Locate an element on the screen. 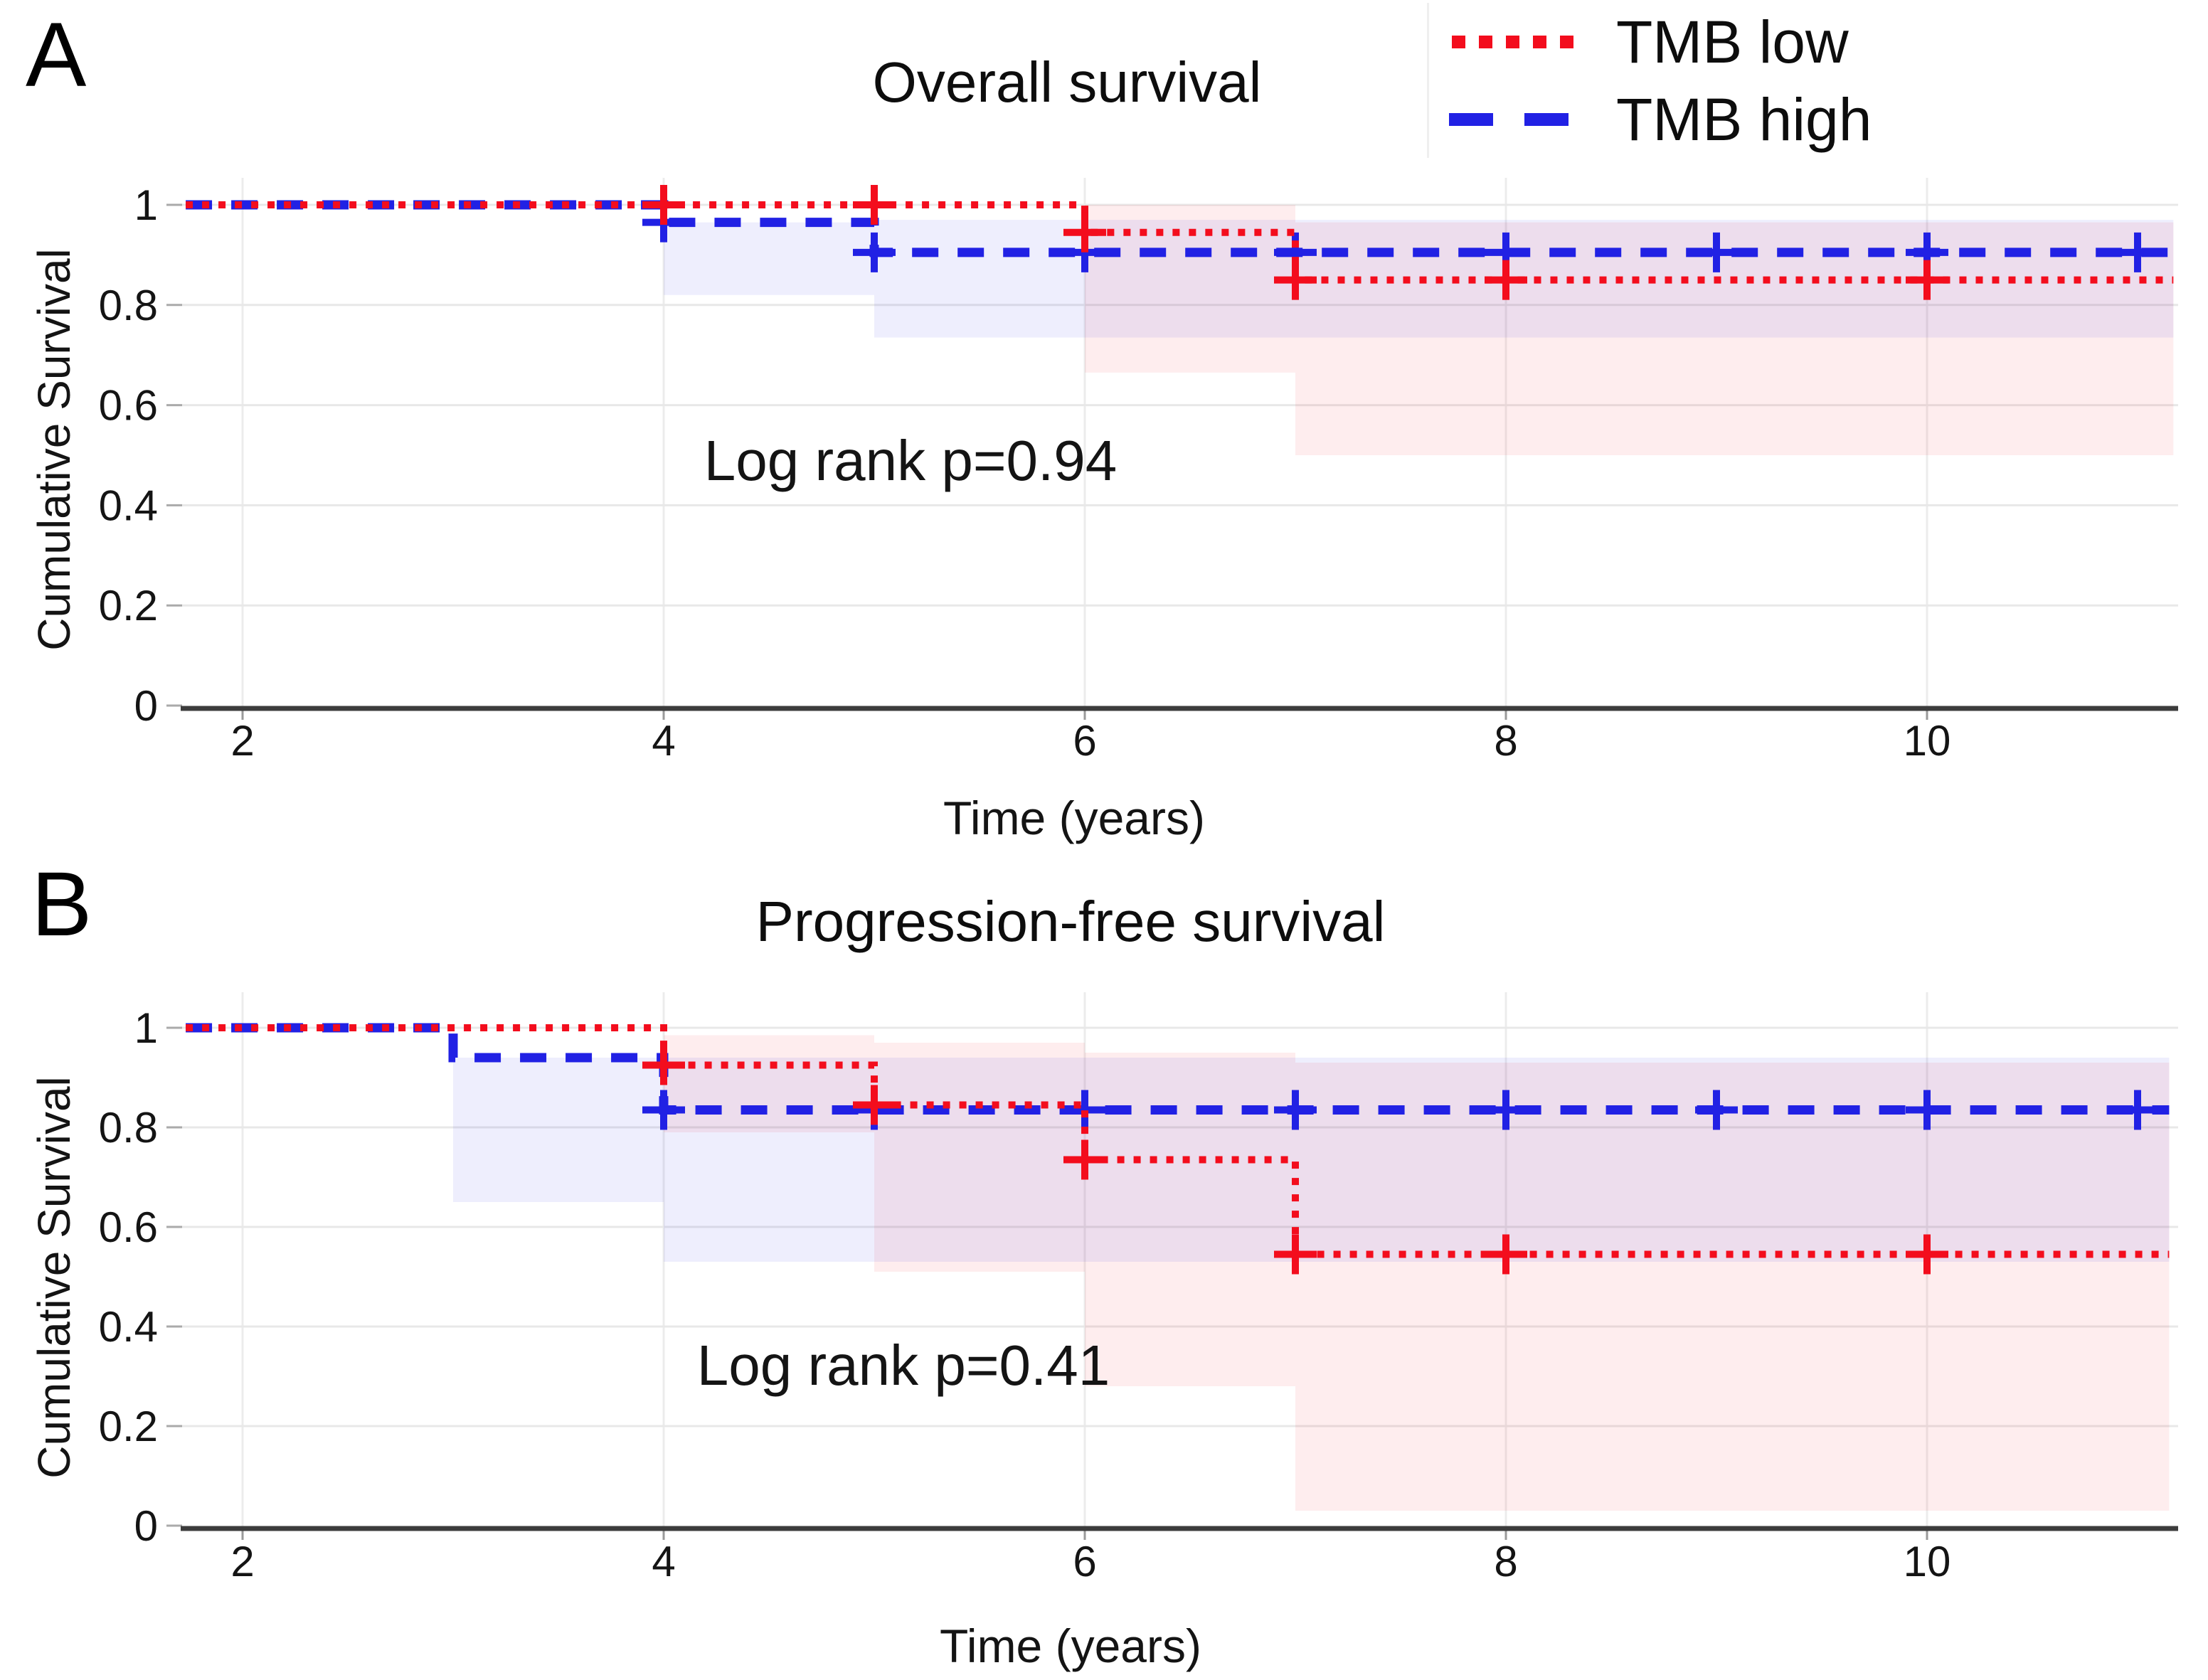 This screenshot has height=1680, width=2208. legend-label-tmb-low: TMB low is located at coordinates (1732, 41).